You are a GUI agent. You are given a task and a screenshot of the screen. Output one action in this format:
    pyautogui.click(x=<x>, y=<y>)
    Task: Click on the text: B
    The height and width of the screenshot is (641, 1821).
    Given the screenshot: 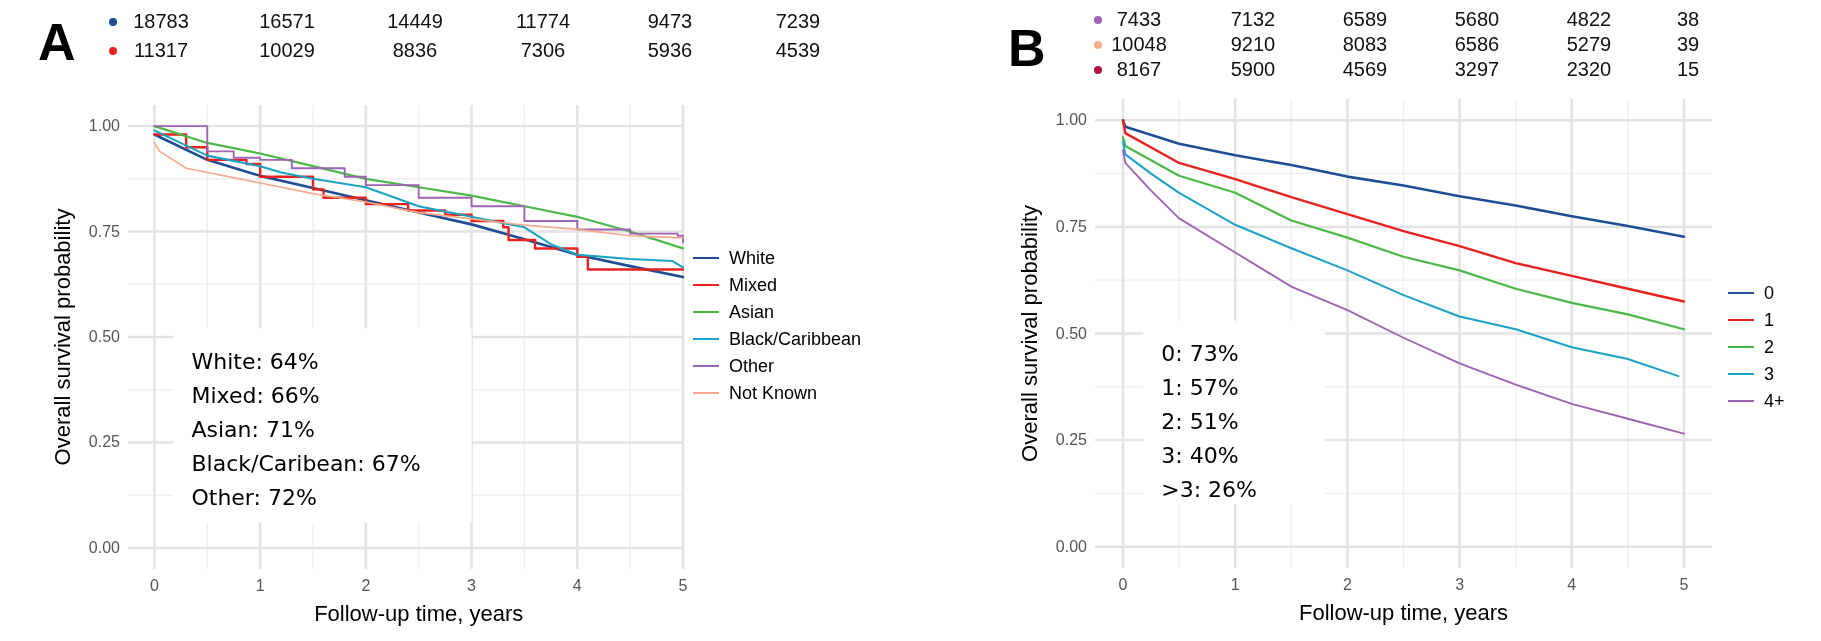 What is the action you would take?
    pyautogui.click(x=1027, y=48)
    